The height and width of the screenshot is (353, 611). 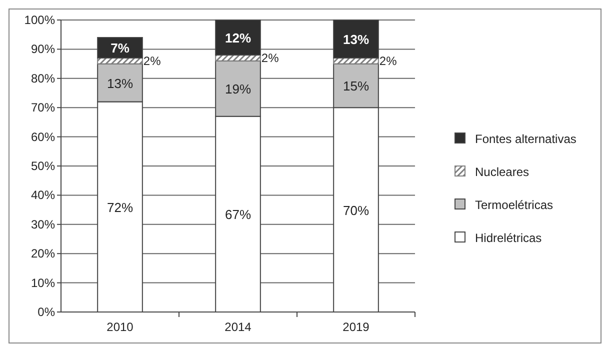 I want to click on data-label: 67%, so click(x=238, y=214).